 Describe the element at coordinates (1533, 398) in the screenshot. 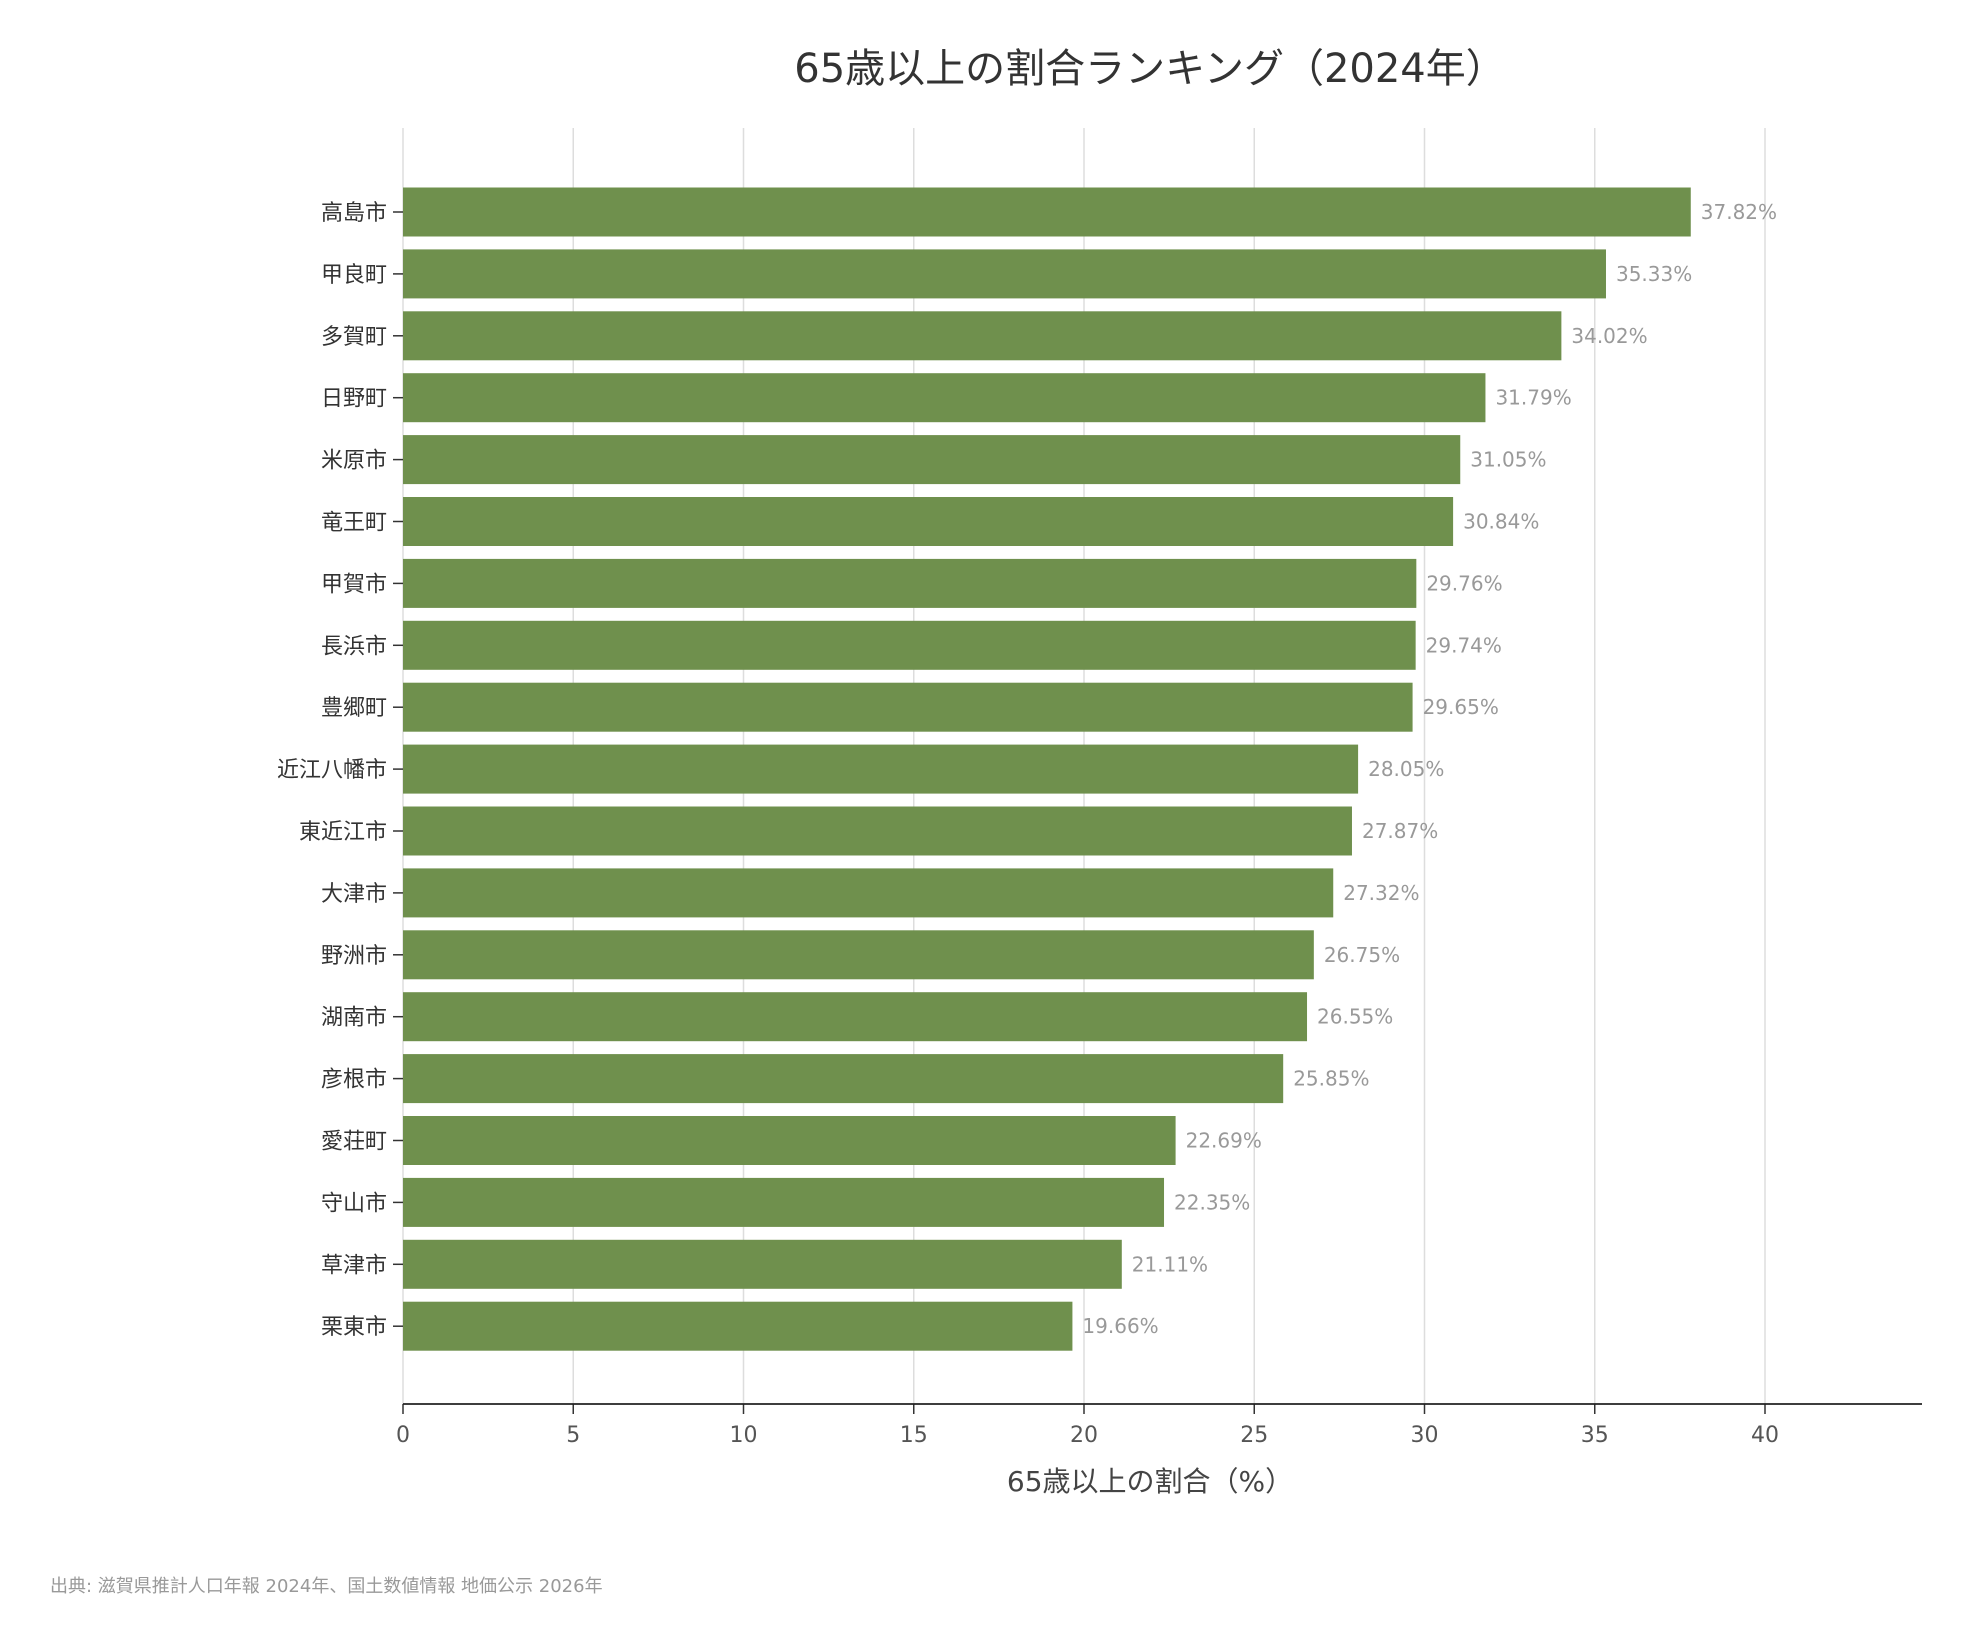

I see `value-label: 31.79%` at that location.